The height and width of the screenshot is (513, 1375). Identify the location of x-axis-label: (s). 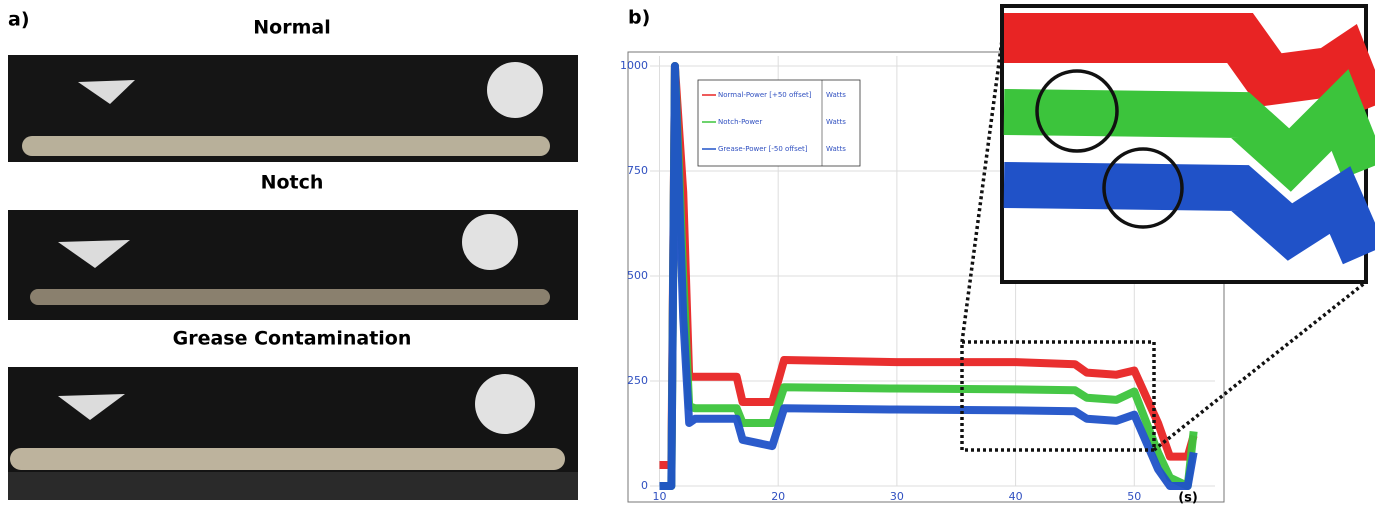
(1188, 498).